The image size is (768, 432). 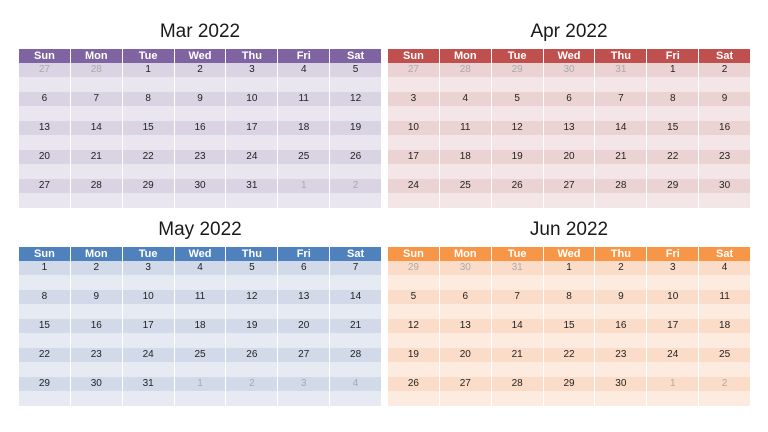 What do you see at coordinates (621, 157) in the screenshot?
I see `day-number: 21` at bounding box center [621, 157].